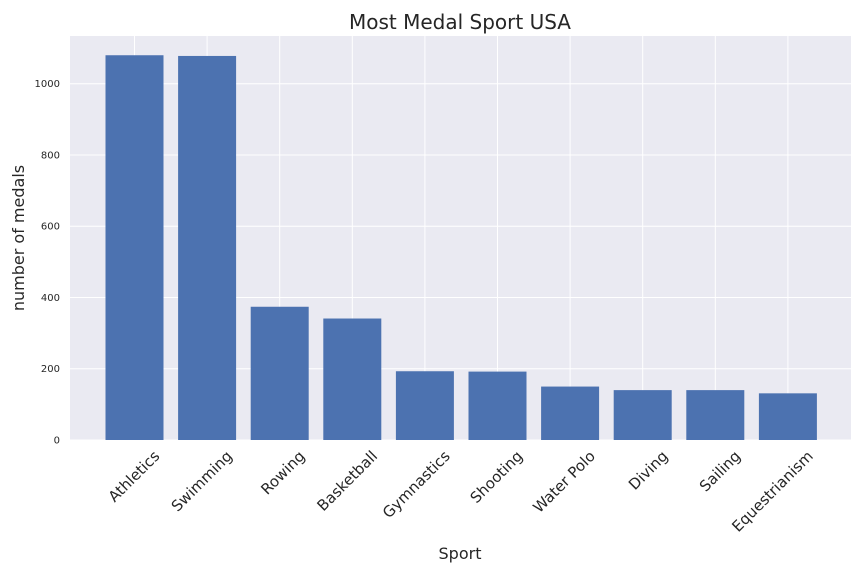 Image resolution: width=864 pixels, height=576 pixels. What do you see at coordinates (787, 416) in the screenshot?
I see `bar-equestrianism` at bounding box center [787, 416].